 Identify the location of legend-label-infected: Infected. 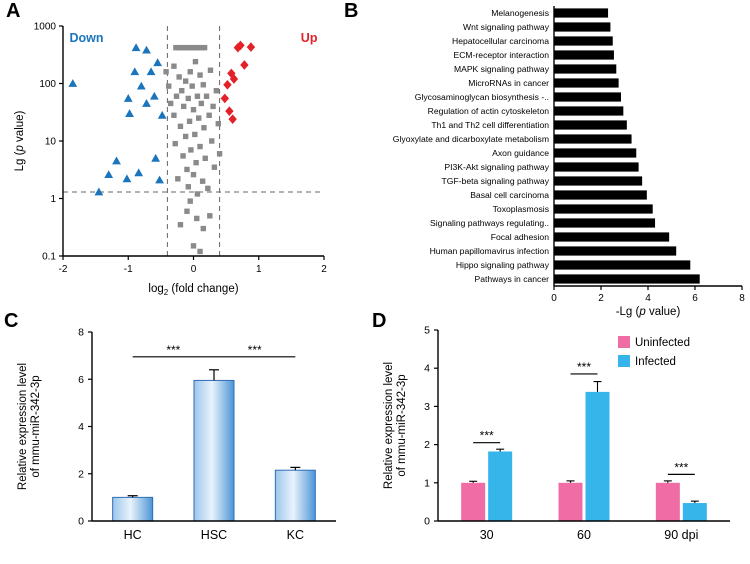
(655, 362).